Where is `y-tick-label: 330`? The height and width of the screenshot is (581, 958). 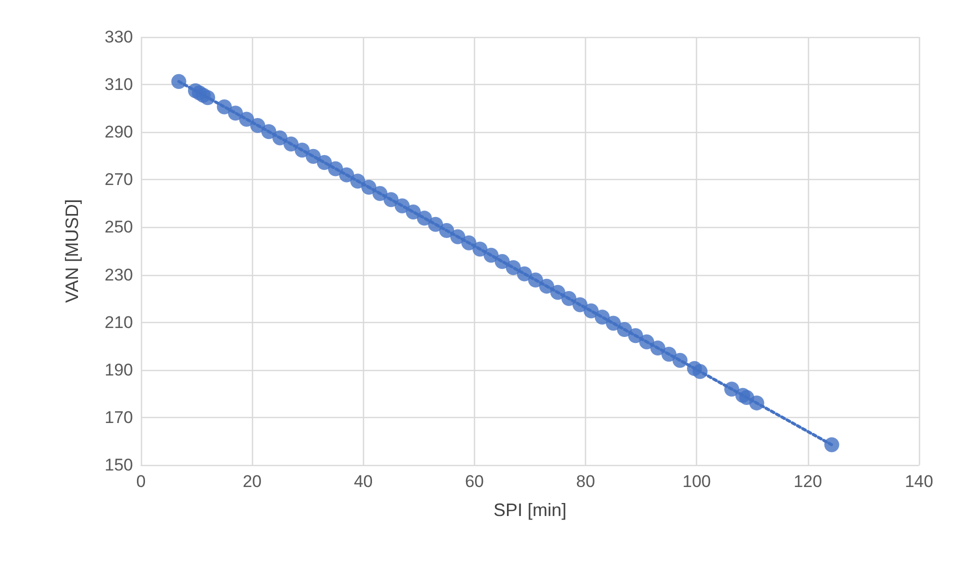
y-tick-label: 330 is located at coordinates (118, 37).